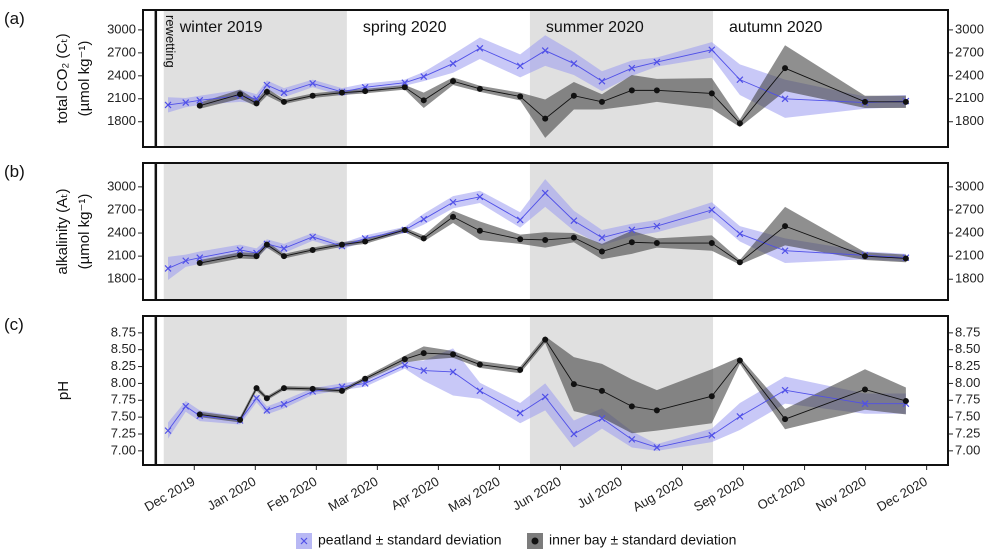  Describe the element at coordinates (84, 79) in the screenshot. I see `y-axis-label: (µmol kg⁻¹)` at that location.